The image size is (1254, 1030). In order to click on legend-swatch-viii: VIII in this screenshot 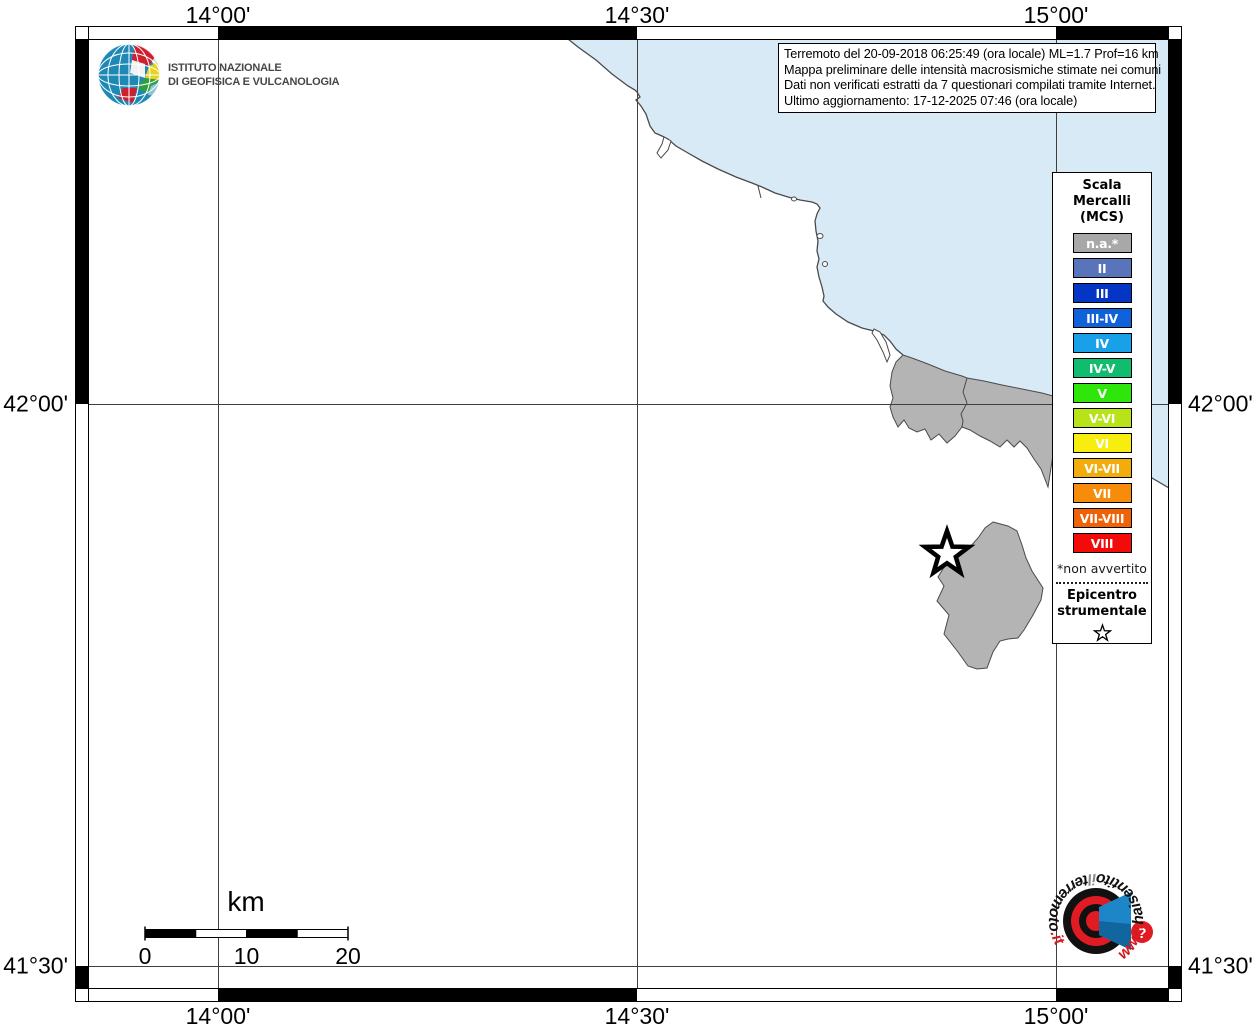, I will do `click(1102, 543)`.